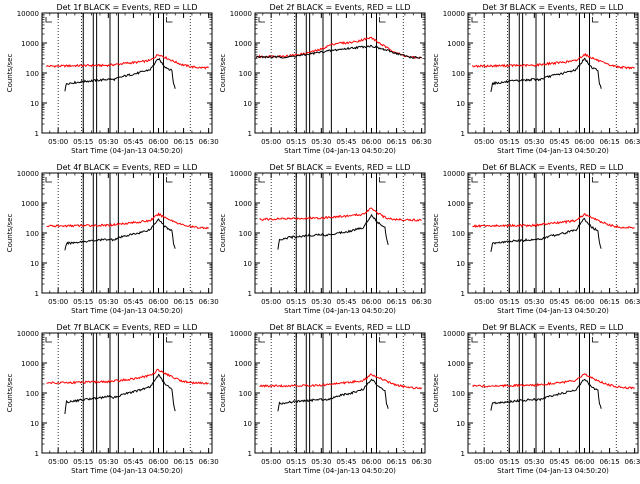 The height and width of the screenshot is (484, 640). Describe the element at coordinates (126, 167) in the screenshot. I see `plot-title: Det 4f BLACK = Events, RED = LLD` at that location.